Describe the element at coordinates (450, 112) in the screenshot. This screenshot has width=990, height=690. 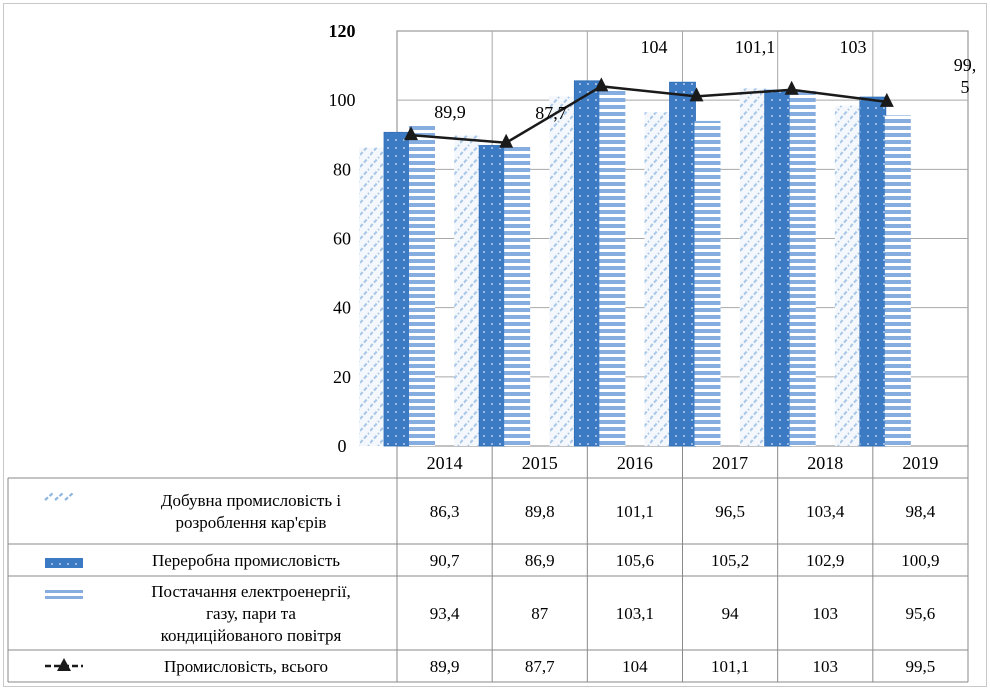
I see `point-label: 89,9` at that location.